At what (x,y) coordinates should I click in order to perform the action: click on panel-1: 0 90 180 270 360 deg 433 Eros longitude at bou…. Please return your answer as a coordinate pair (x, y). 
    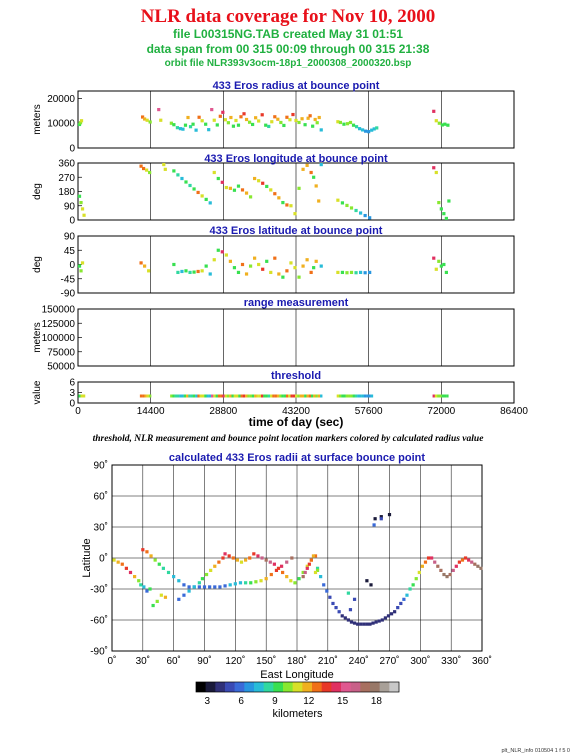
    Looking at the image, I should click on (273, 190).